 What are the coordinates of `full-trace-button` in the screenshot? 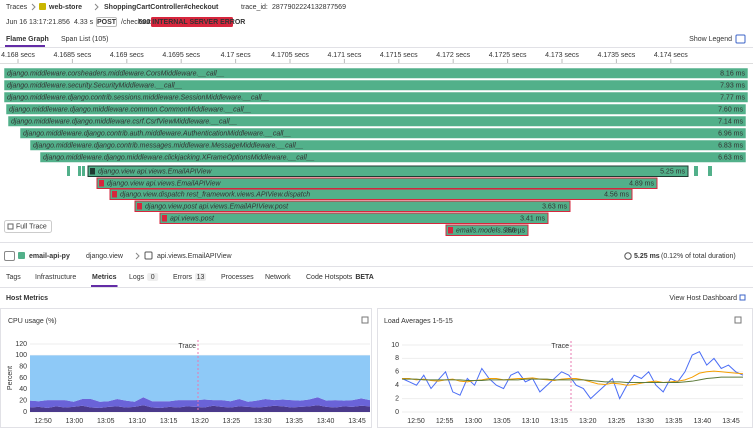 It's located at (28, 226).